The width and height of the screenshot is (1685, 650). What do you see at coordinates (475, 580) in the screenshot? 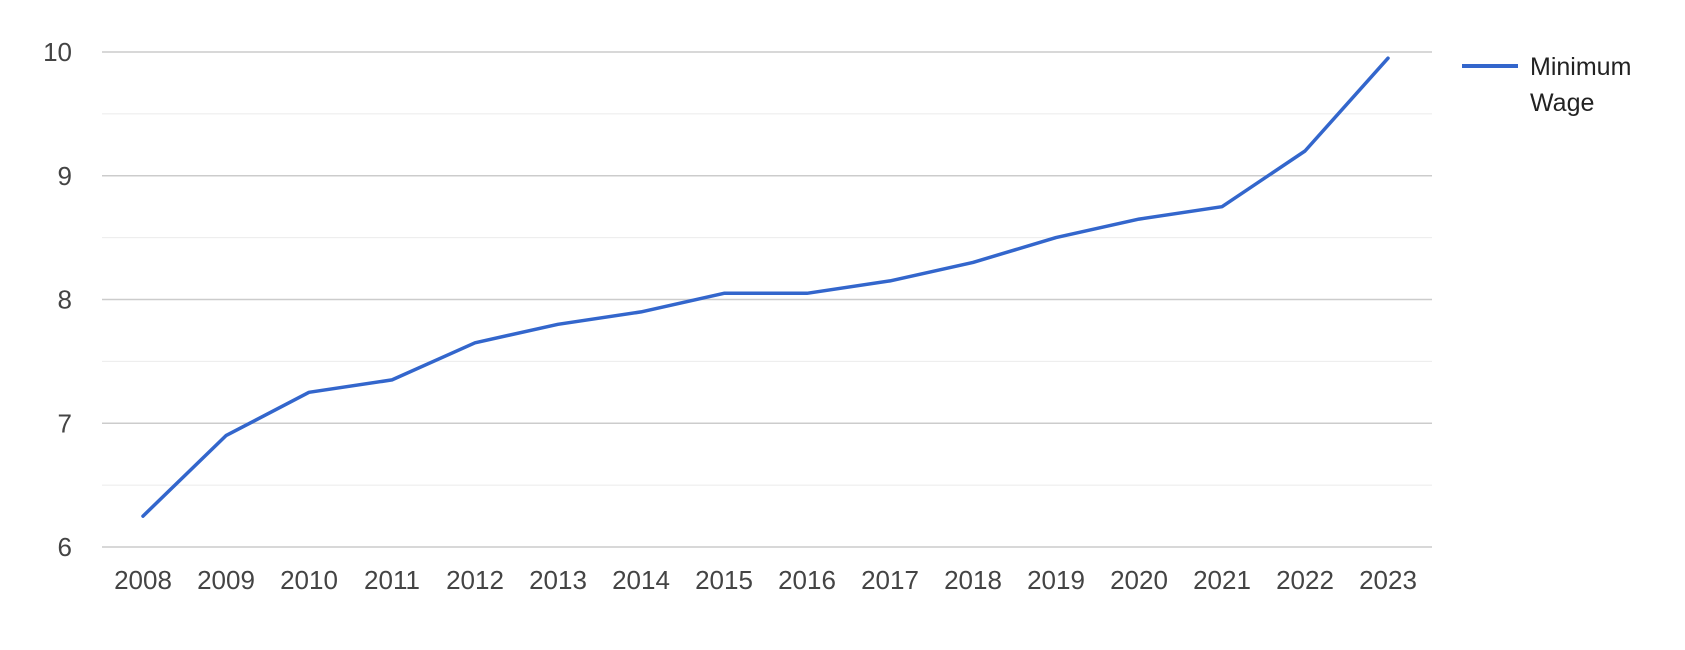
I see `x-tick-label: 2012` at bounding box center [475, 580].